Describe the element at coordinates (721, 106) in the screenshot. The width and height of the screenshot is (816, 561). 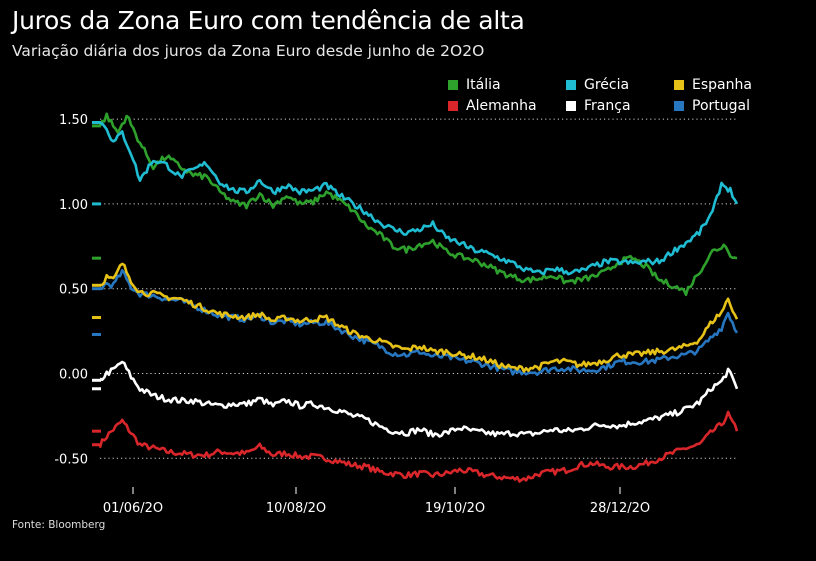
I see `legend-label: Portugal` at that location.